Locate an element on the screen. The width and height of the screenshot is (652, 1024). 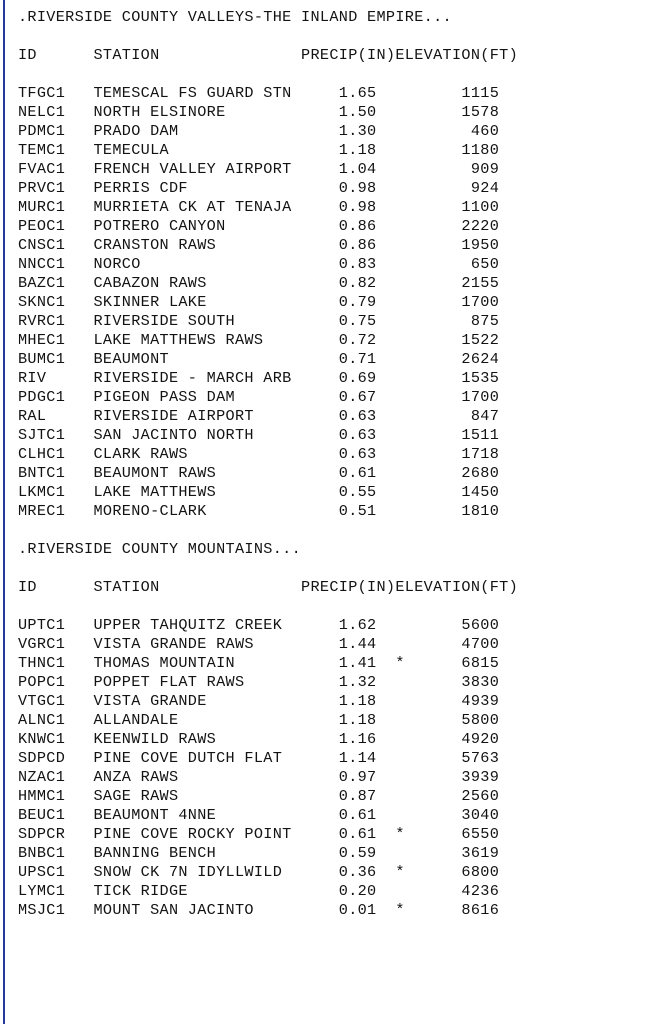
table-row: BUMC1 BEAUMONT 0.71 2624 is located at coordinates (259, 359).